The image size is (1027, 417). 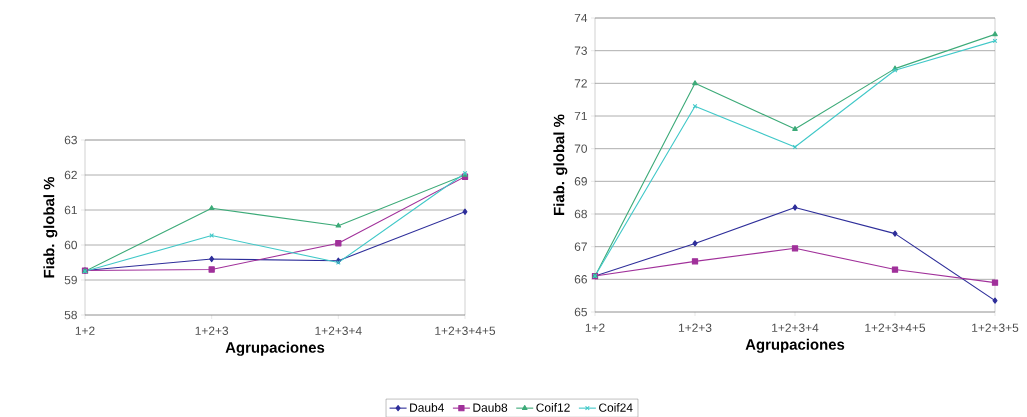 What do you see at coordinates (995, 327) in the screenshot?
I see `x-tick-label: 1+2+3+5` at bounding box center [995, 327].